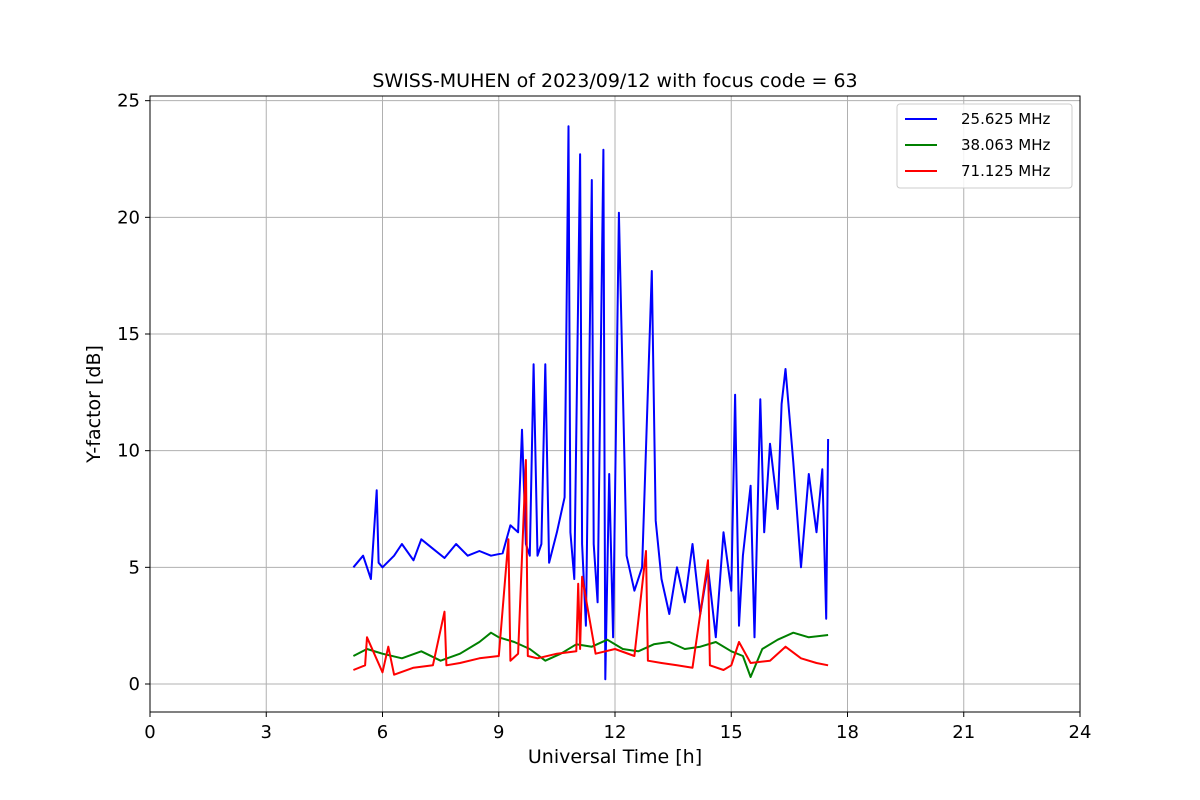  I want to click on x-tick-label: 6, so click(382, 732).